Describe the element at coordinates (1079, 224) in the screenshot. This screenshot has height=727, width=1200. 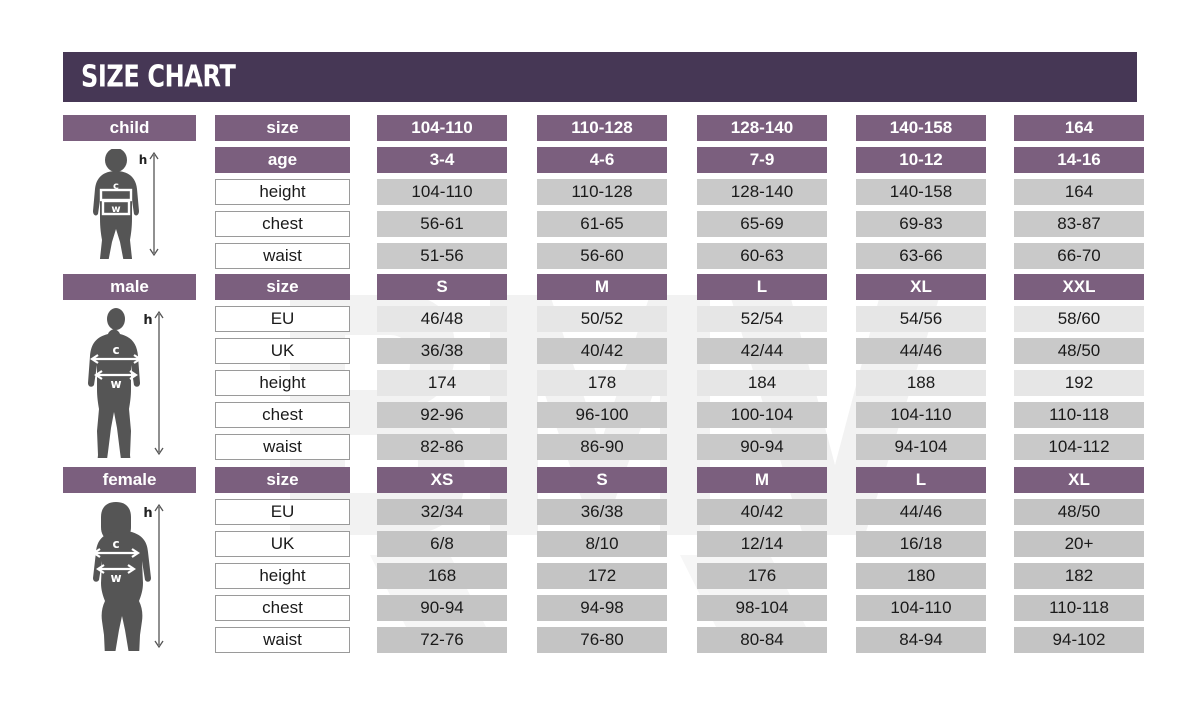
I see `cell-child-chest-4: 83-87` at that location.